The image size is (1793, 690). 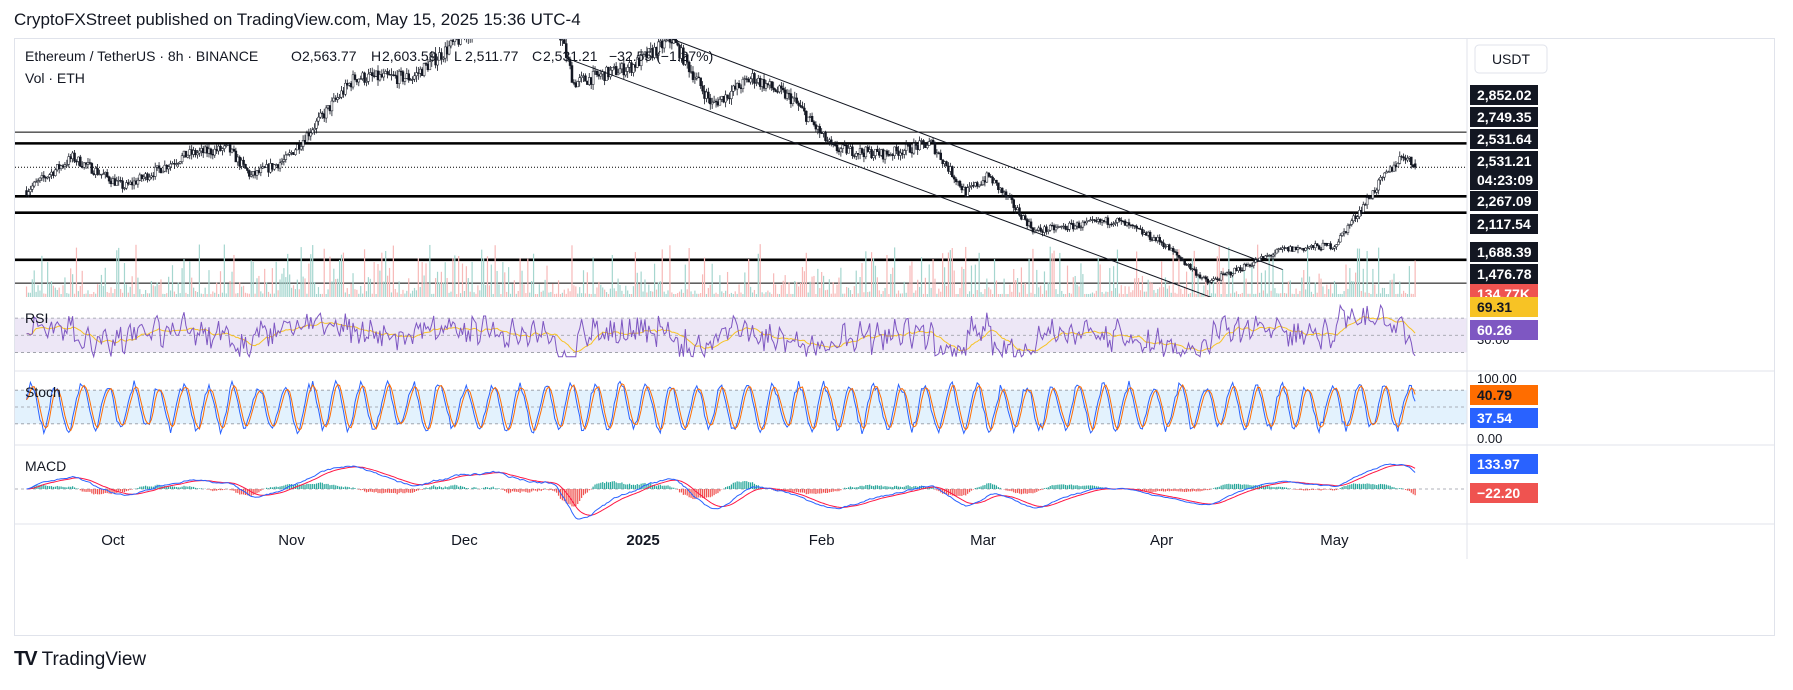 What do you see at coordinates (720, 270) in the screenshot?
I see `volume-bars` at bounding box center [720, 270].